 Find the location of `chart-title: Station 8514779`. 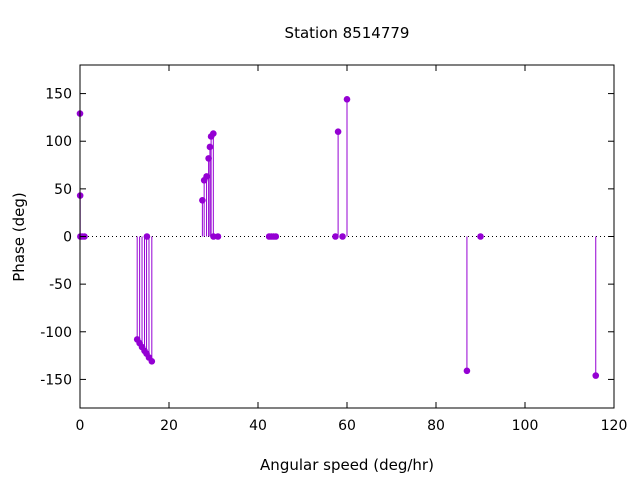

chart-title: Station 8514779 is located at coordinates (347, 33).